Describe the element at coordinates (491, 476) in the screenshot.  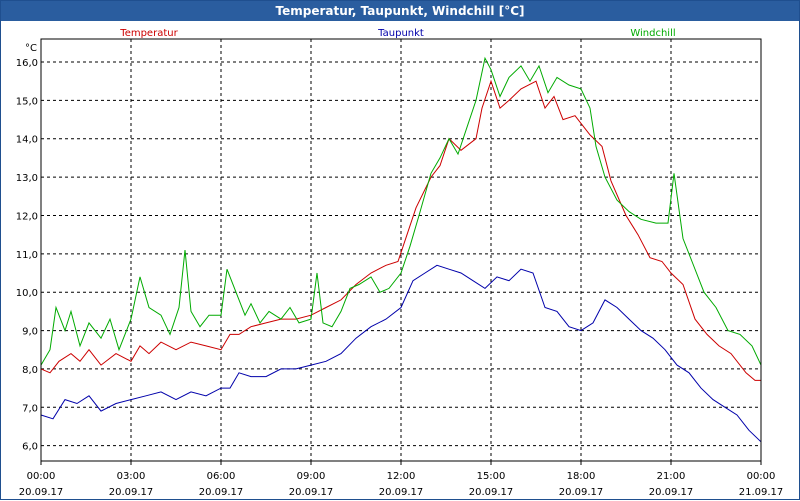
I see `x-tick-time: 15:00` at that location.